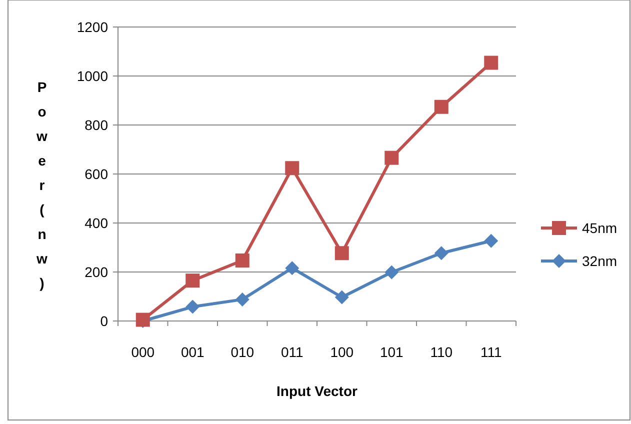 This screenshot has height=424, width=631. Describe the element at coordinates (242, 352) in the screenshot. I see `x-tick-label: 010` at that location.